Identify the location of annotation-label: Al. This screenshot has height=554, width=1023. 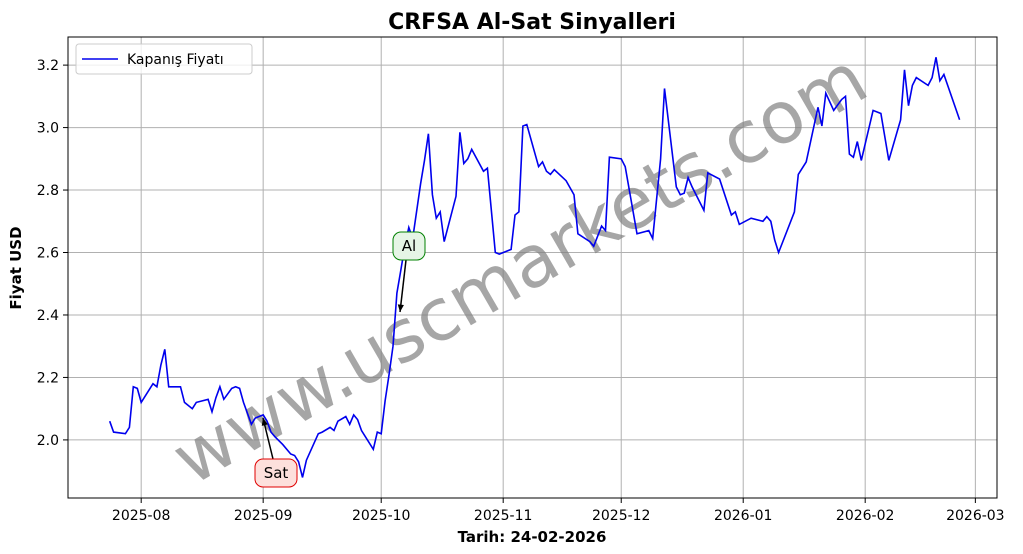
(409, 246).